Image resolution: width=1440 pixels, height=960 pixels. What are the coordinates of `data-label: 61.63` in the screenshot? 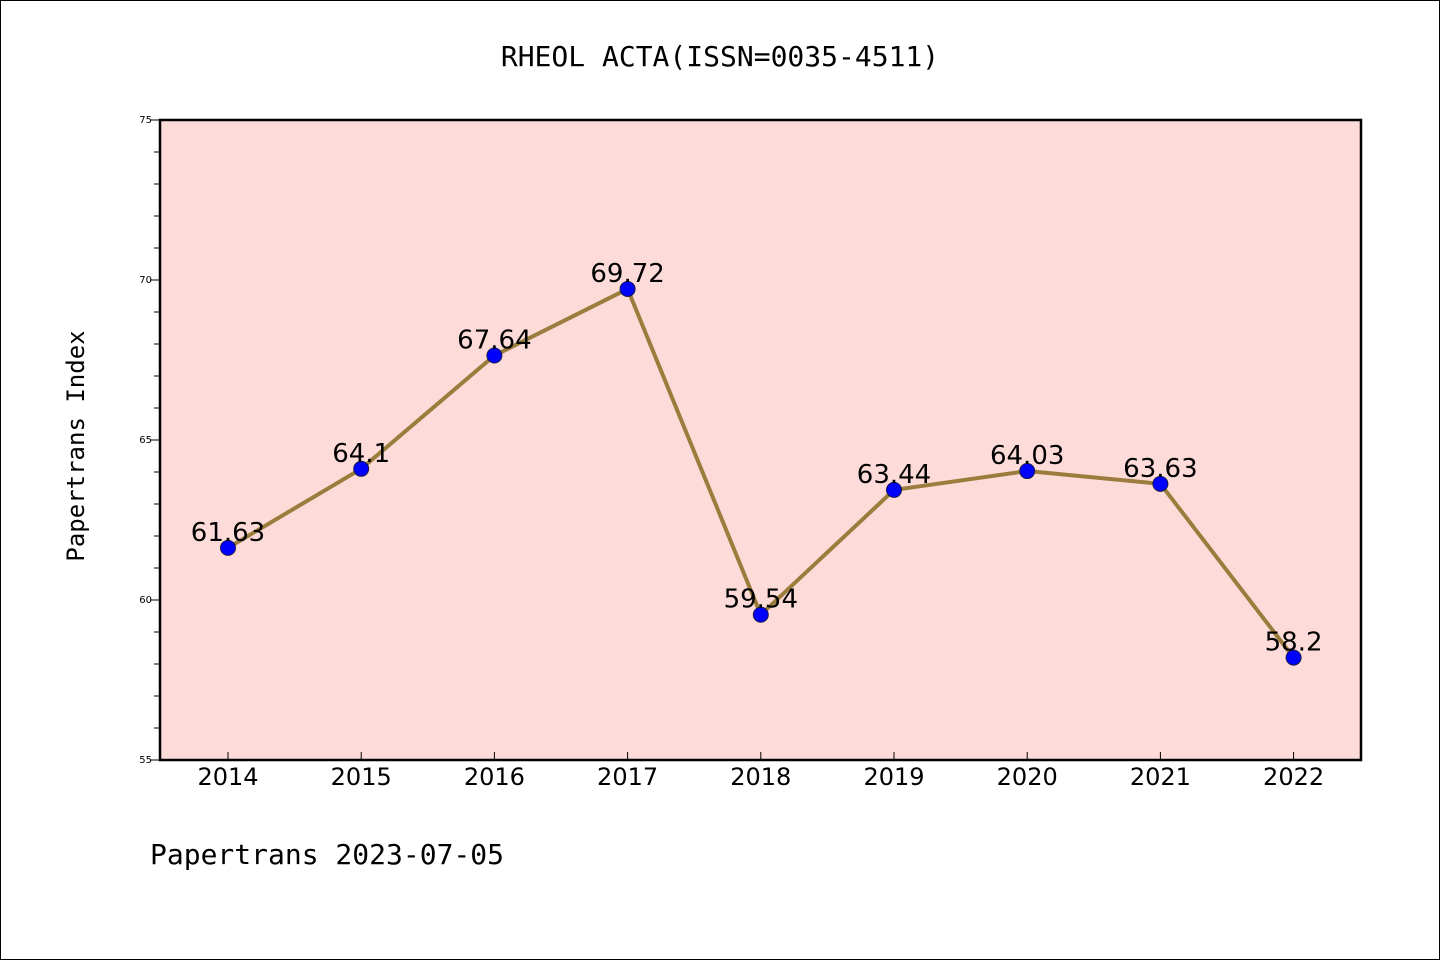 It's located at (228, 533).